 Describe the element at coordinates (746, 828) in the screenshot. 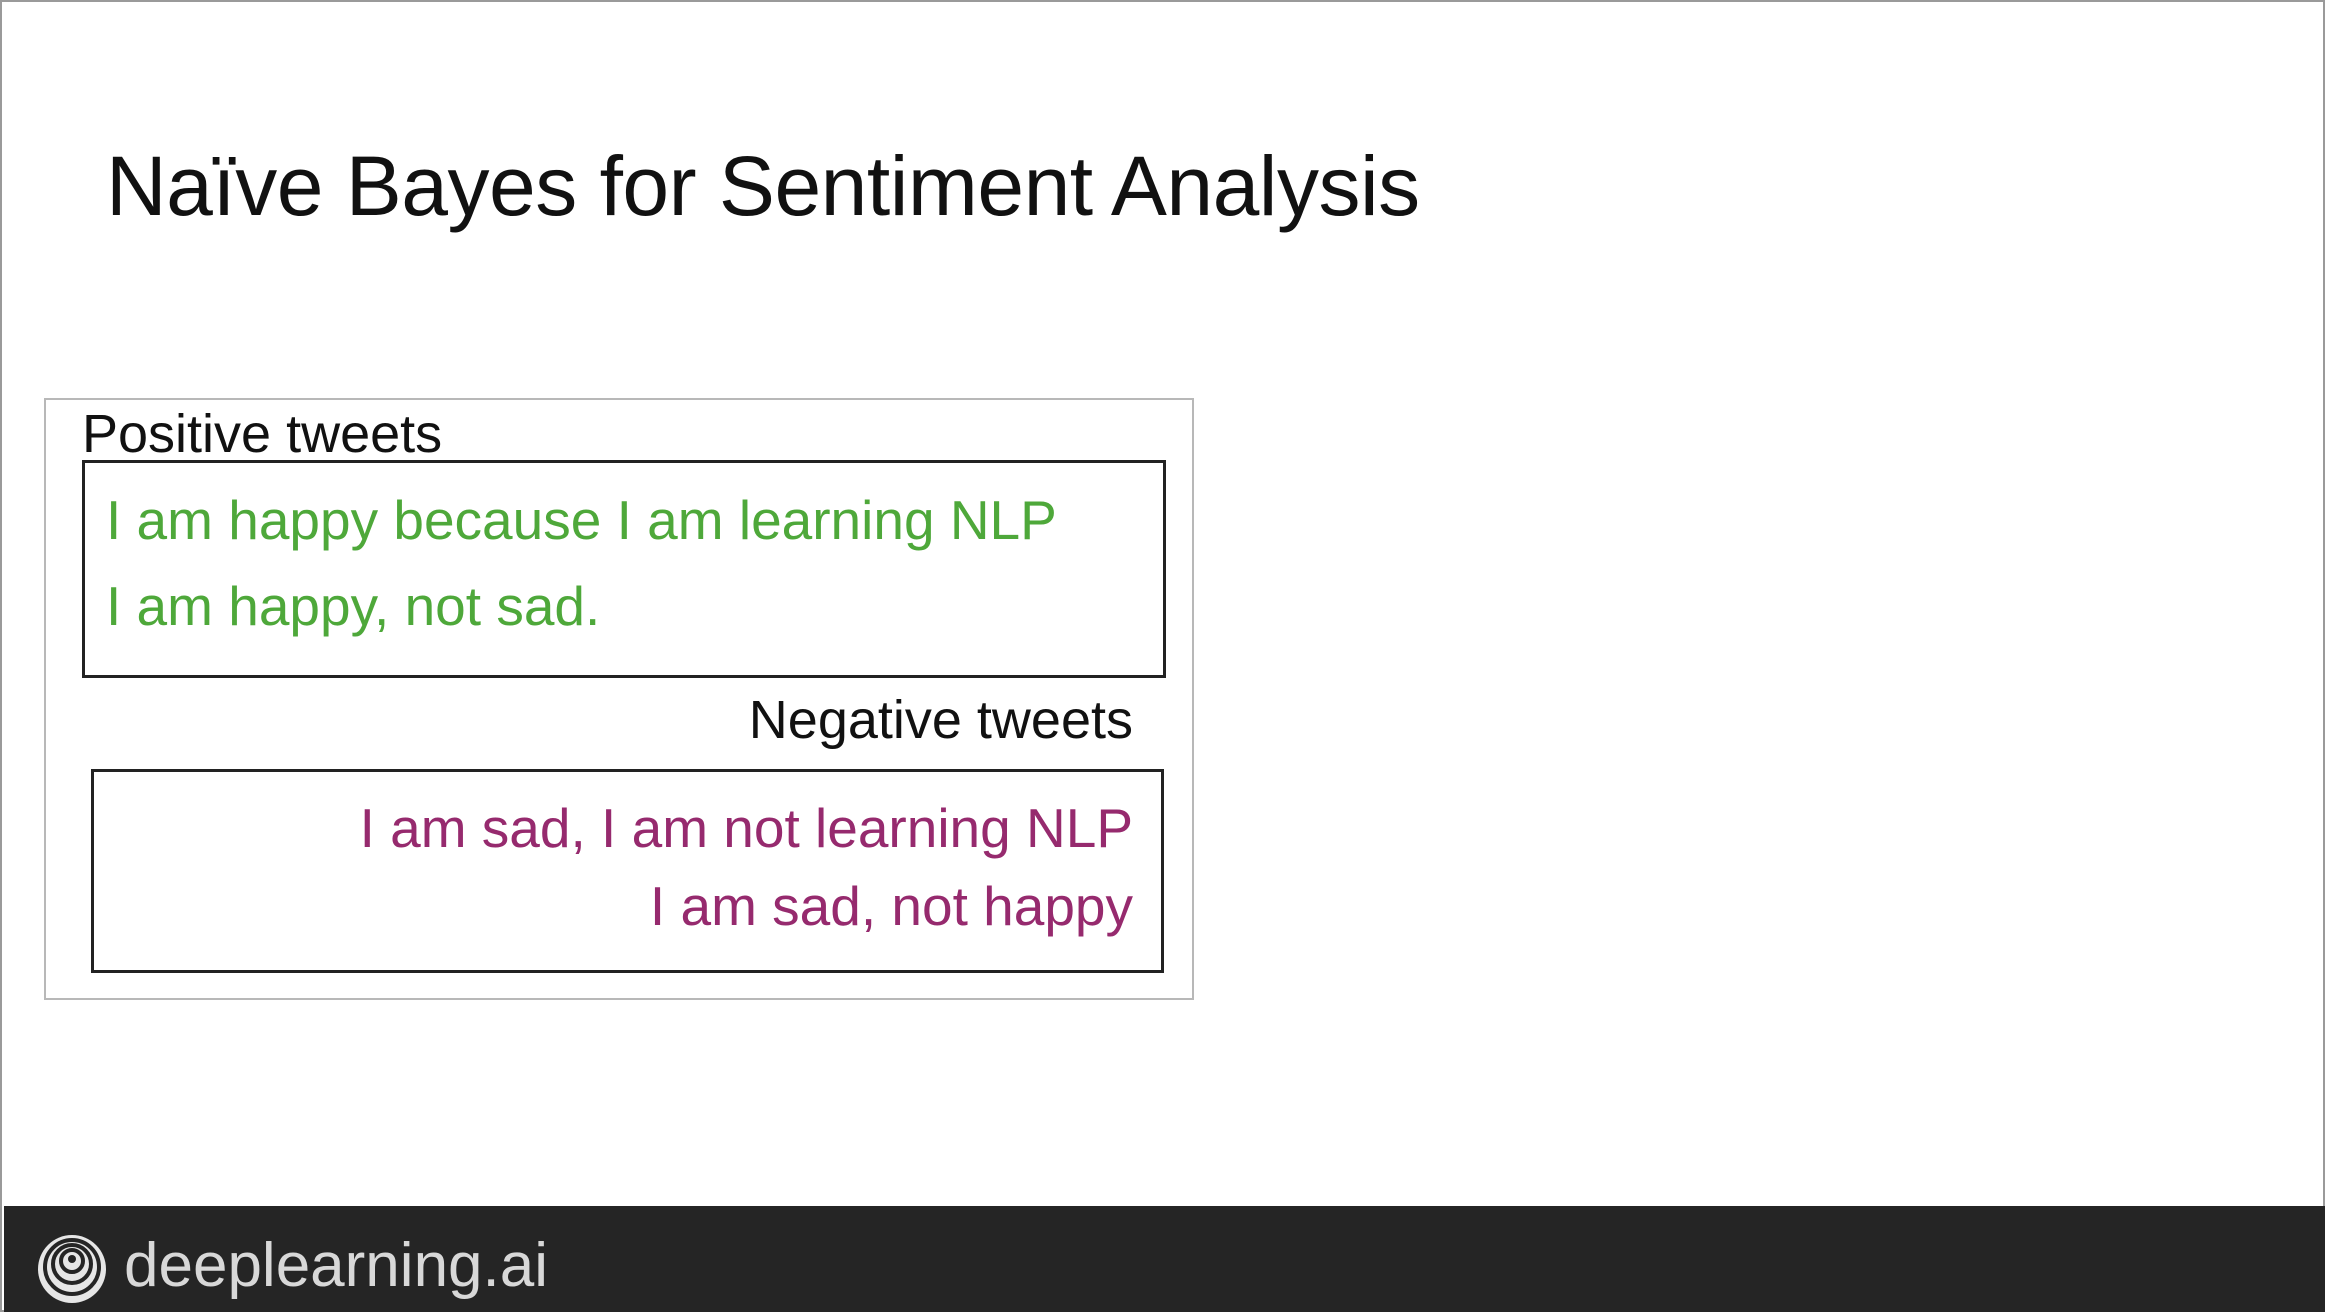

I see `negative-tweet-1: I am sad, I am not learning NLP` at that location.